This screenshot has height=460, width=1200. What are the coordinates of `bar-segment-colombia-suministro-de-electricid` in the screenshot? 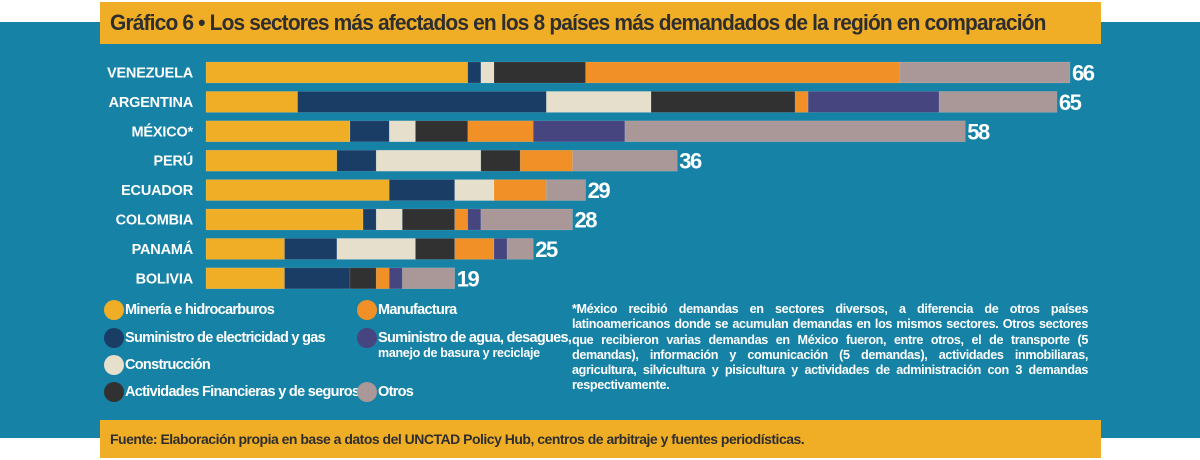 It's located at (369, 219).